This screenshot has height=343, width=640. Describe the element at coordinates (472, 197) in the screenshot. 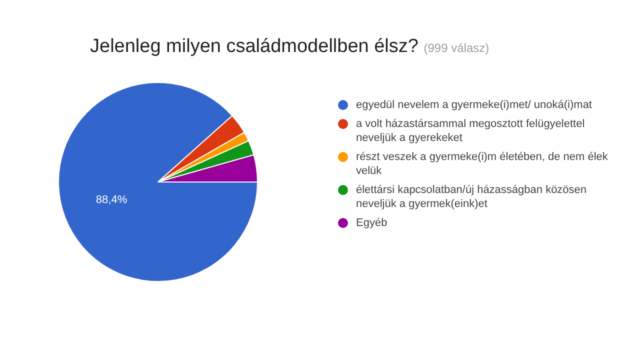

I see `legend-label: élettársi kapcsolatban/új házasságban közösen neveljük a gyermek(eink)et` at that location.